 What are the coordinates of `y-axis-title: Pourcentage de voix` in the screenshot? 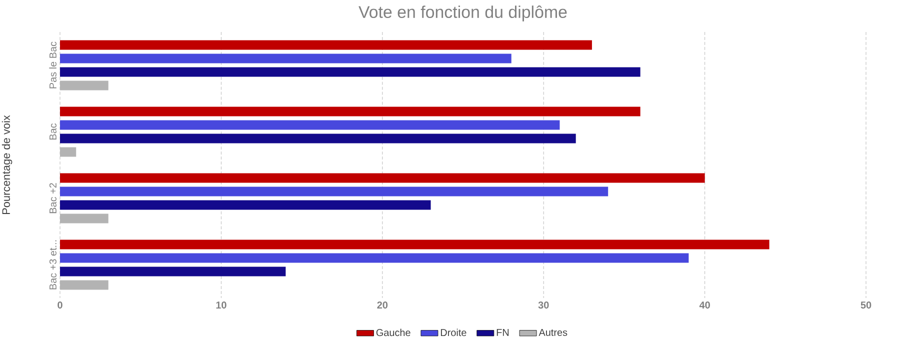 It's located at (7, 164).